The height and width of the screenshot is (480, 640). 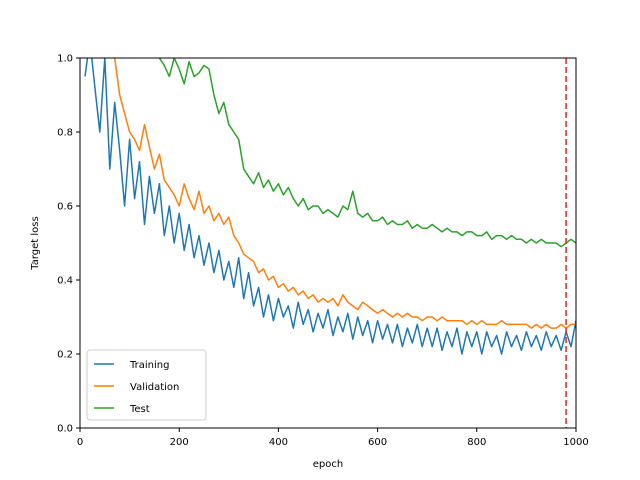 I want to click on legend: Training Validation Test, so click(x=146, y=385).